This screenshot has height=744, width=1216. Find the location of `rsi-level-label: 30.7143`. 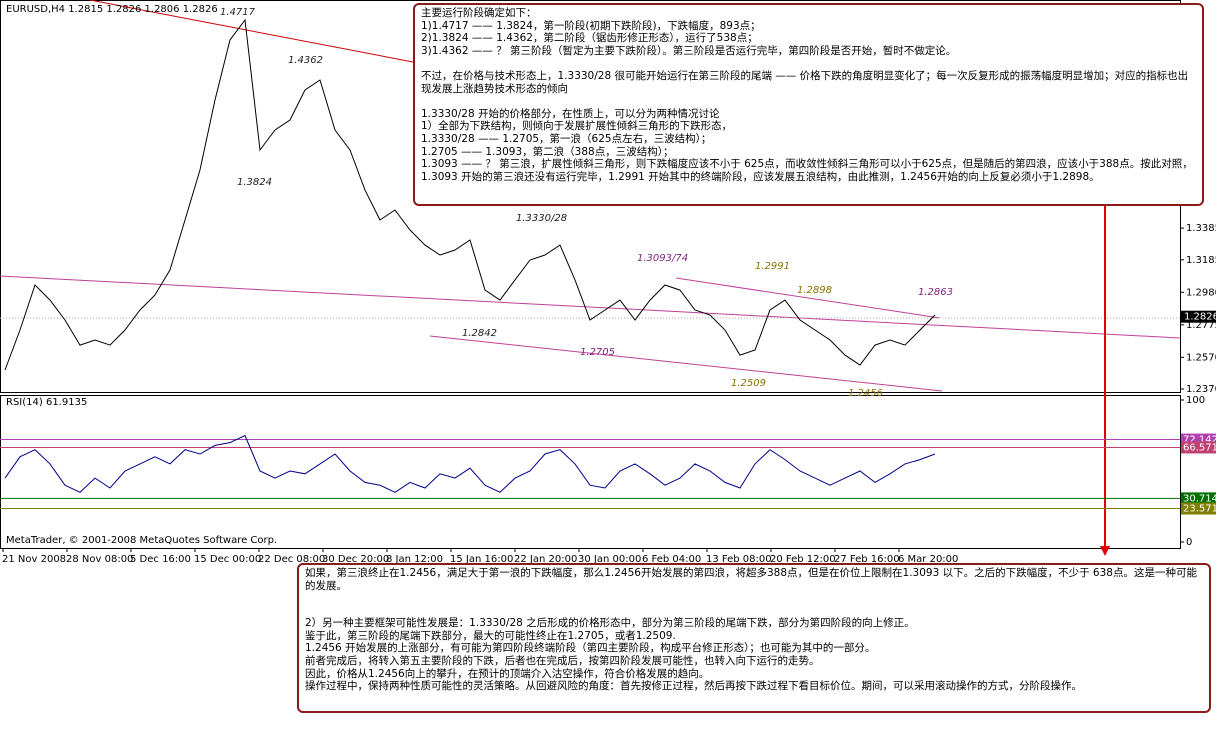

rsi-level-label: 30.7143 is located at coordinates (1199, 498).